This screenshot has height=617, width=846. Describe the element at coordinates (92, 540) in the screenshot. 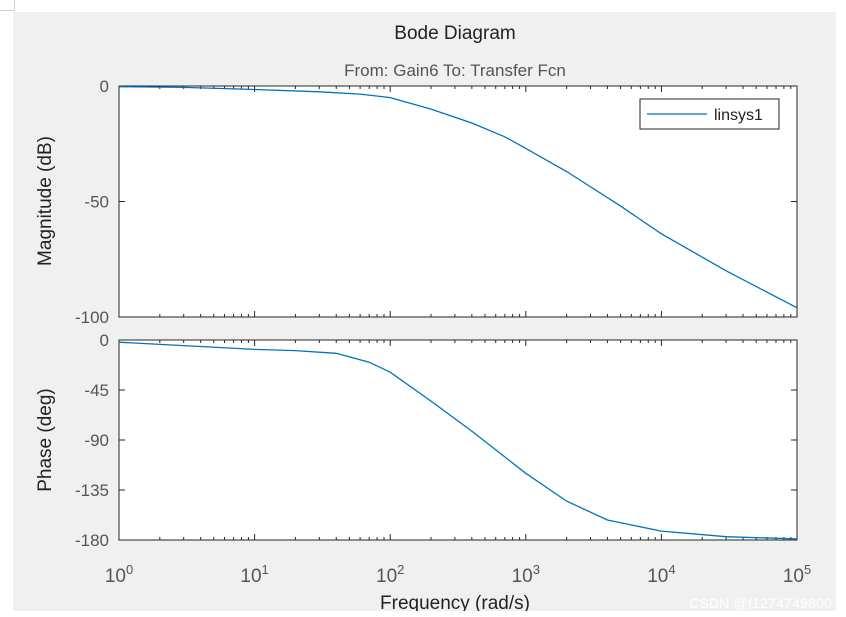

I see `y-tick-label: -180` at that location.